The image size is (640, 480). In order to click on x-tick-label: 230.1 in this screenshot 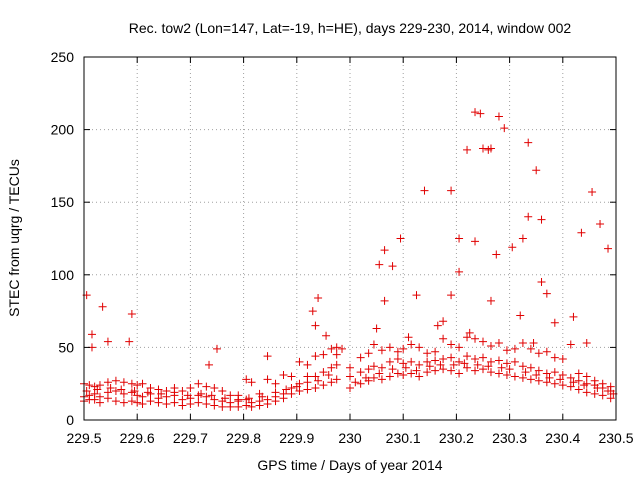, I will do `click(403, 438)`.